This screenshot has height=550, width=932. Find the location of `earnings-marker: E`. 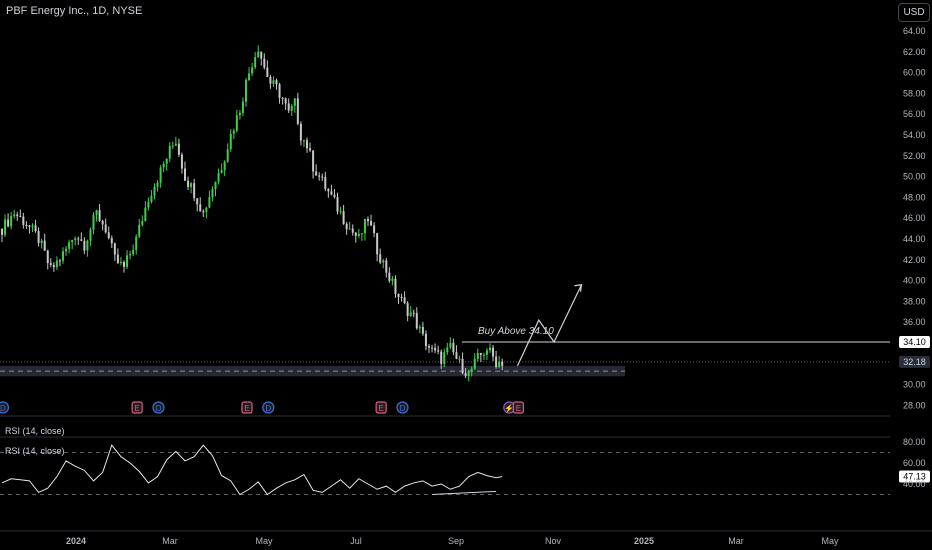

earnings-marker: E is located at coordinates (247, 407).